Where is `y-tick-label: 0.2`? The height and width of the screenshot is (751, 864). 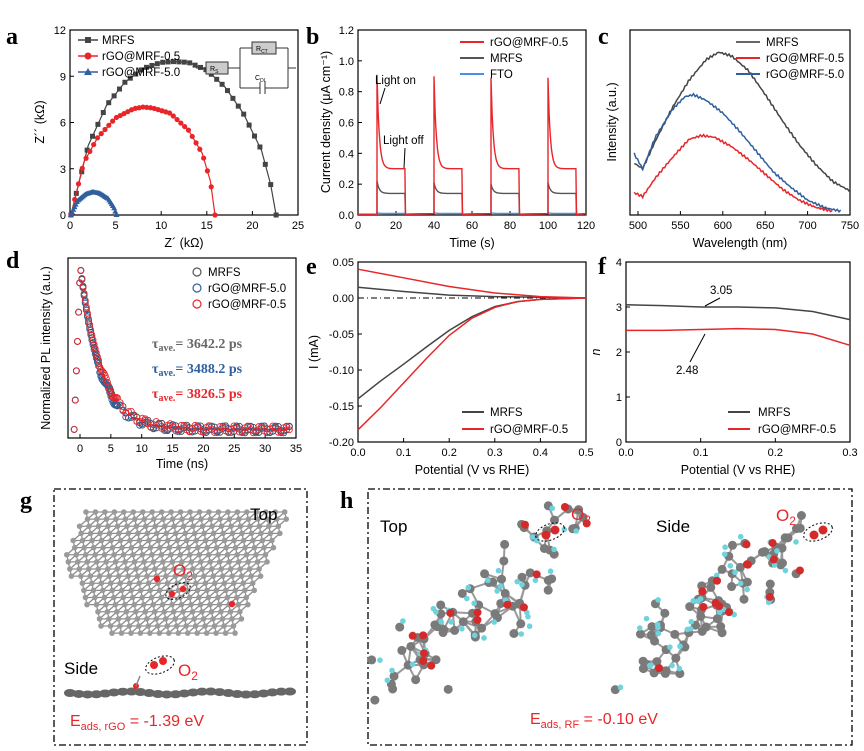
y-tick-label: 0.2 is located at coordinates (346, 185).